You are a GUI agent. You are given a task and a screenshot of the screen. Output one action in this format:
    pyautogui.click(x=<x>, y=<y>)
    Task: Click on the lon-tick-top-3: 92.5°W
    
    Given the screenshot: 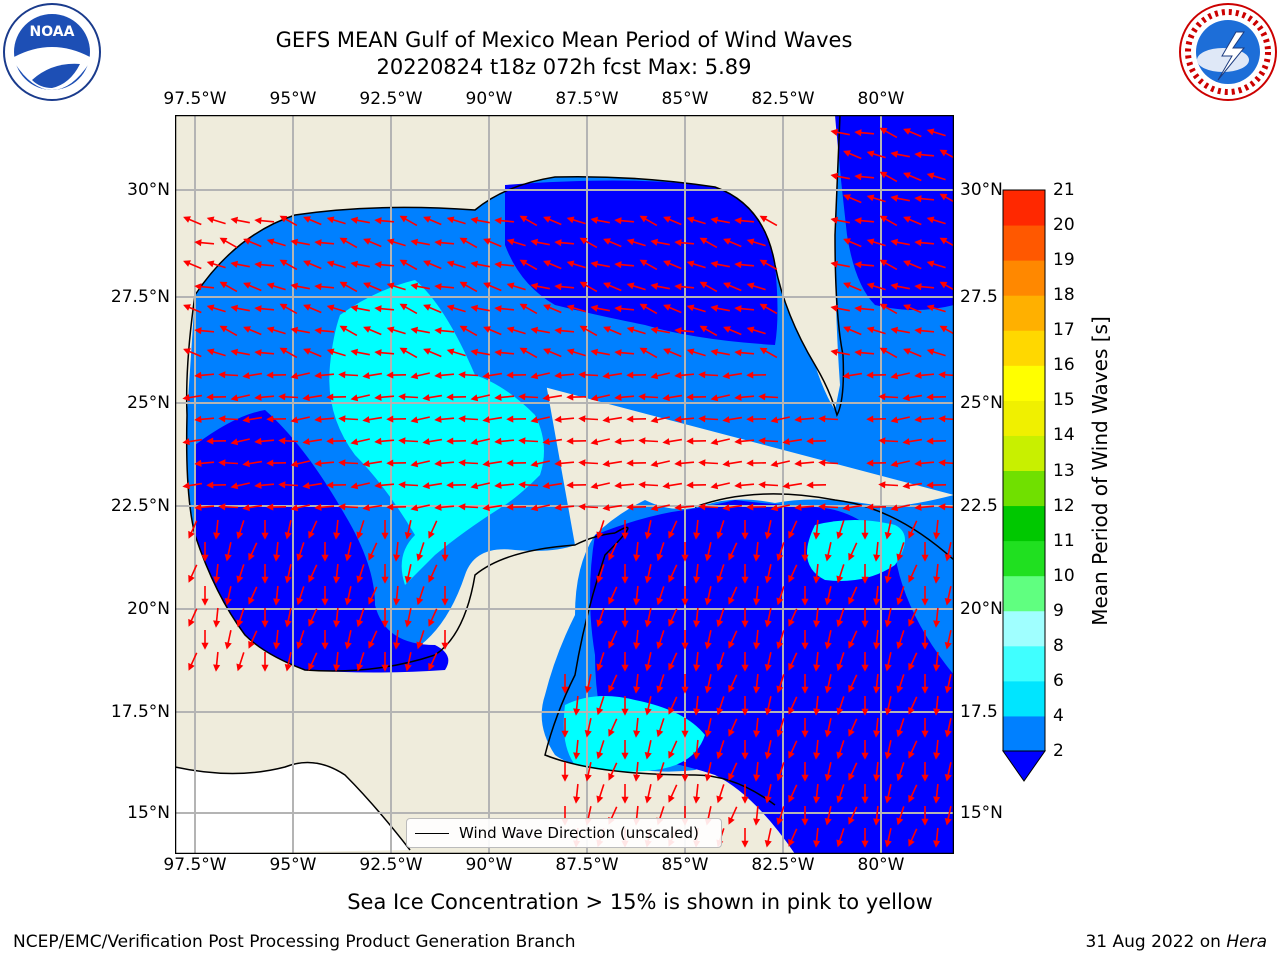 What is the action you would take?
    pyautogui.click(x=391, y=99)
    